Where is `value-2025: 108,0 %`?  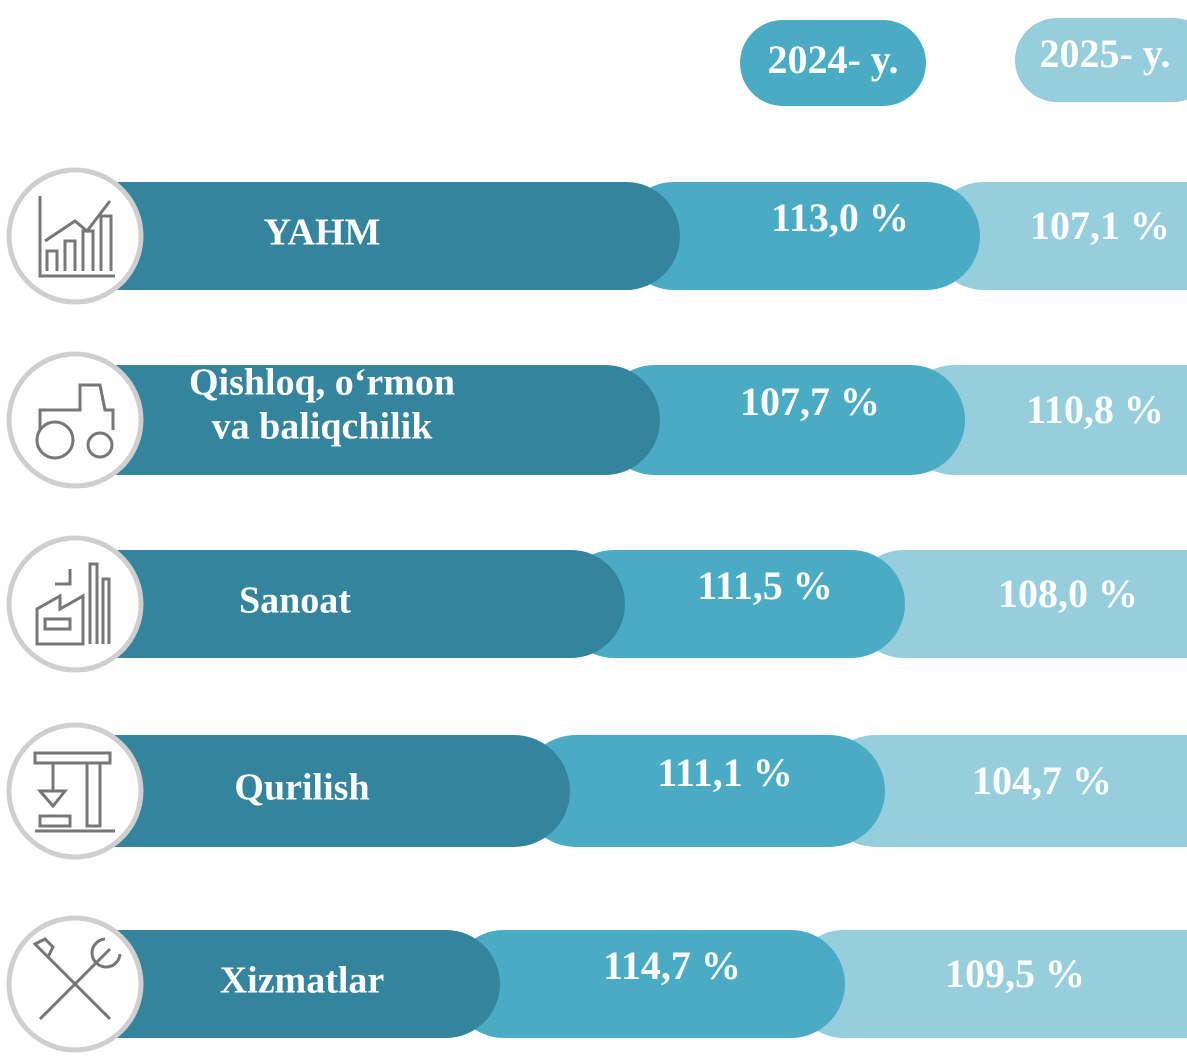 value-2025: 108,0 % is located at coordinates (1068, 593).